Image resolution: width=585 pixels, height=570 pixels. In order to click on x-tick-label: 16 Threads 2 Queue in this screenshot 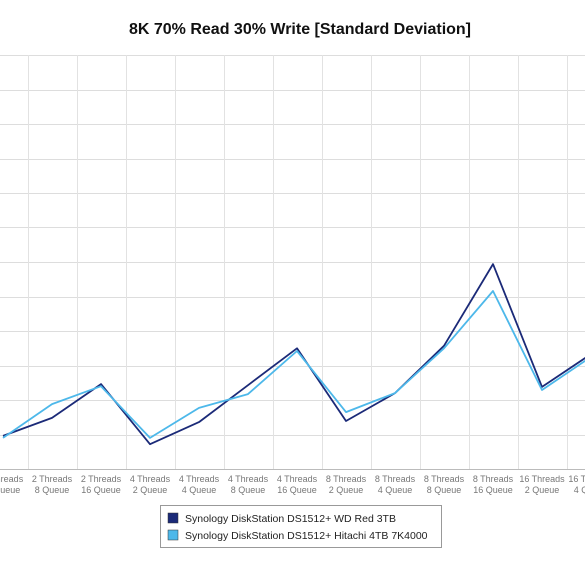, I will do `click(542, 484)`.